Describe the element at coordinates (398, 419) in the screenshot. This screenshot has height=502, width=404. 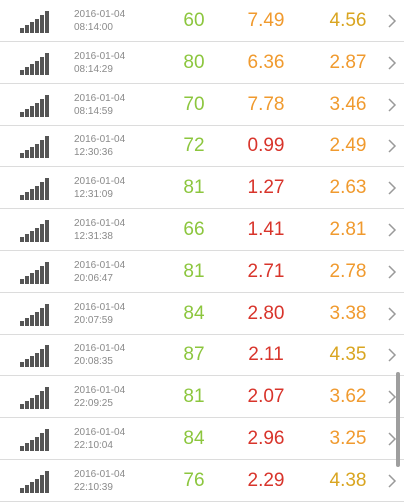
I see `scrollbar` at that location.